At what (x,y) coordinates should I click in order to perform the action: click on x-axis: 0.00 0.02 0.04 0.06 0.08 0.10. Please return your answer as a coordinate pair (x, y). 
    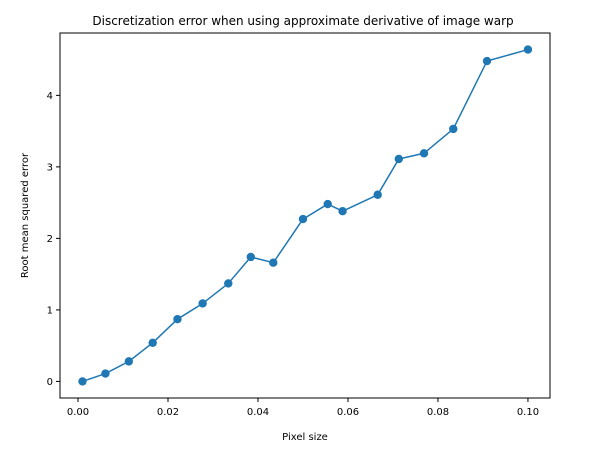
    Looking at the image, I should click on (303, 408).